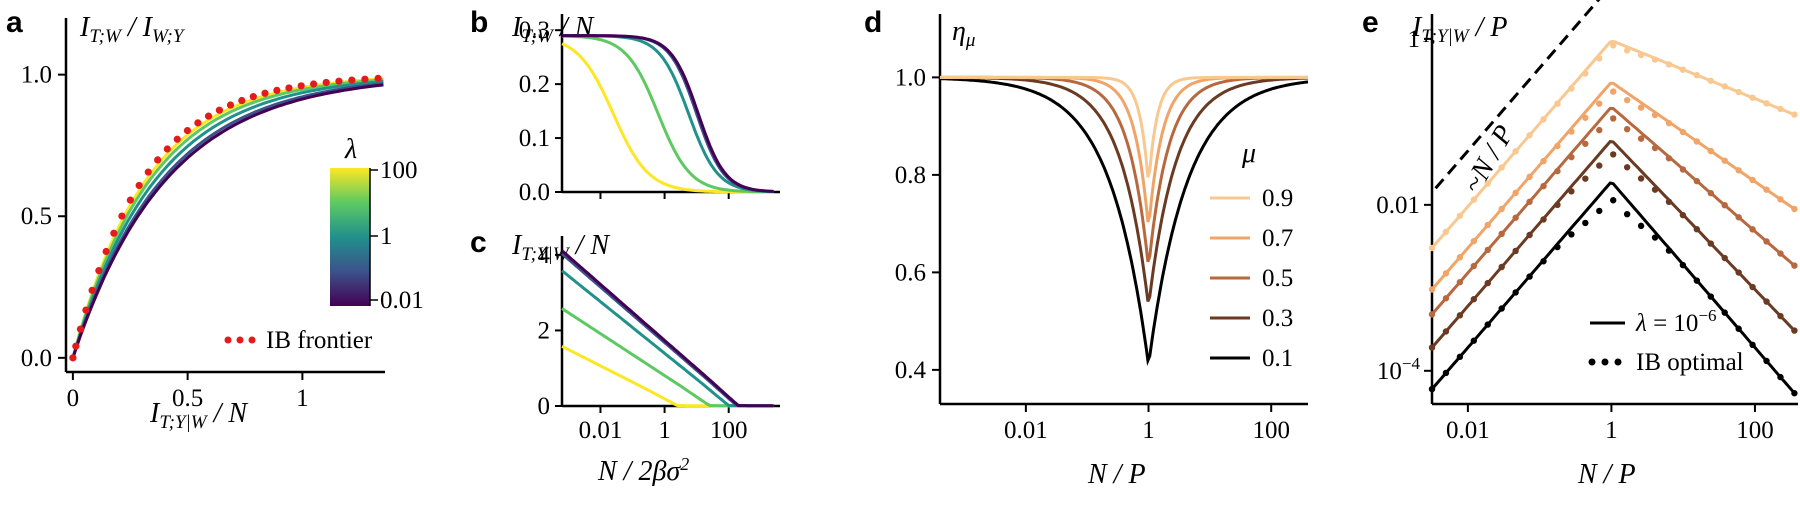 Image resolution: width=1800 pixels, height=517 pixels. I want to click on legend-label-mu-0.5: 0.5, so click(1277, 278).